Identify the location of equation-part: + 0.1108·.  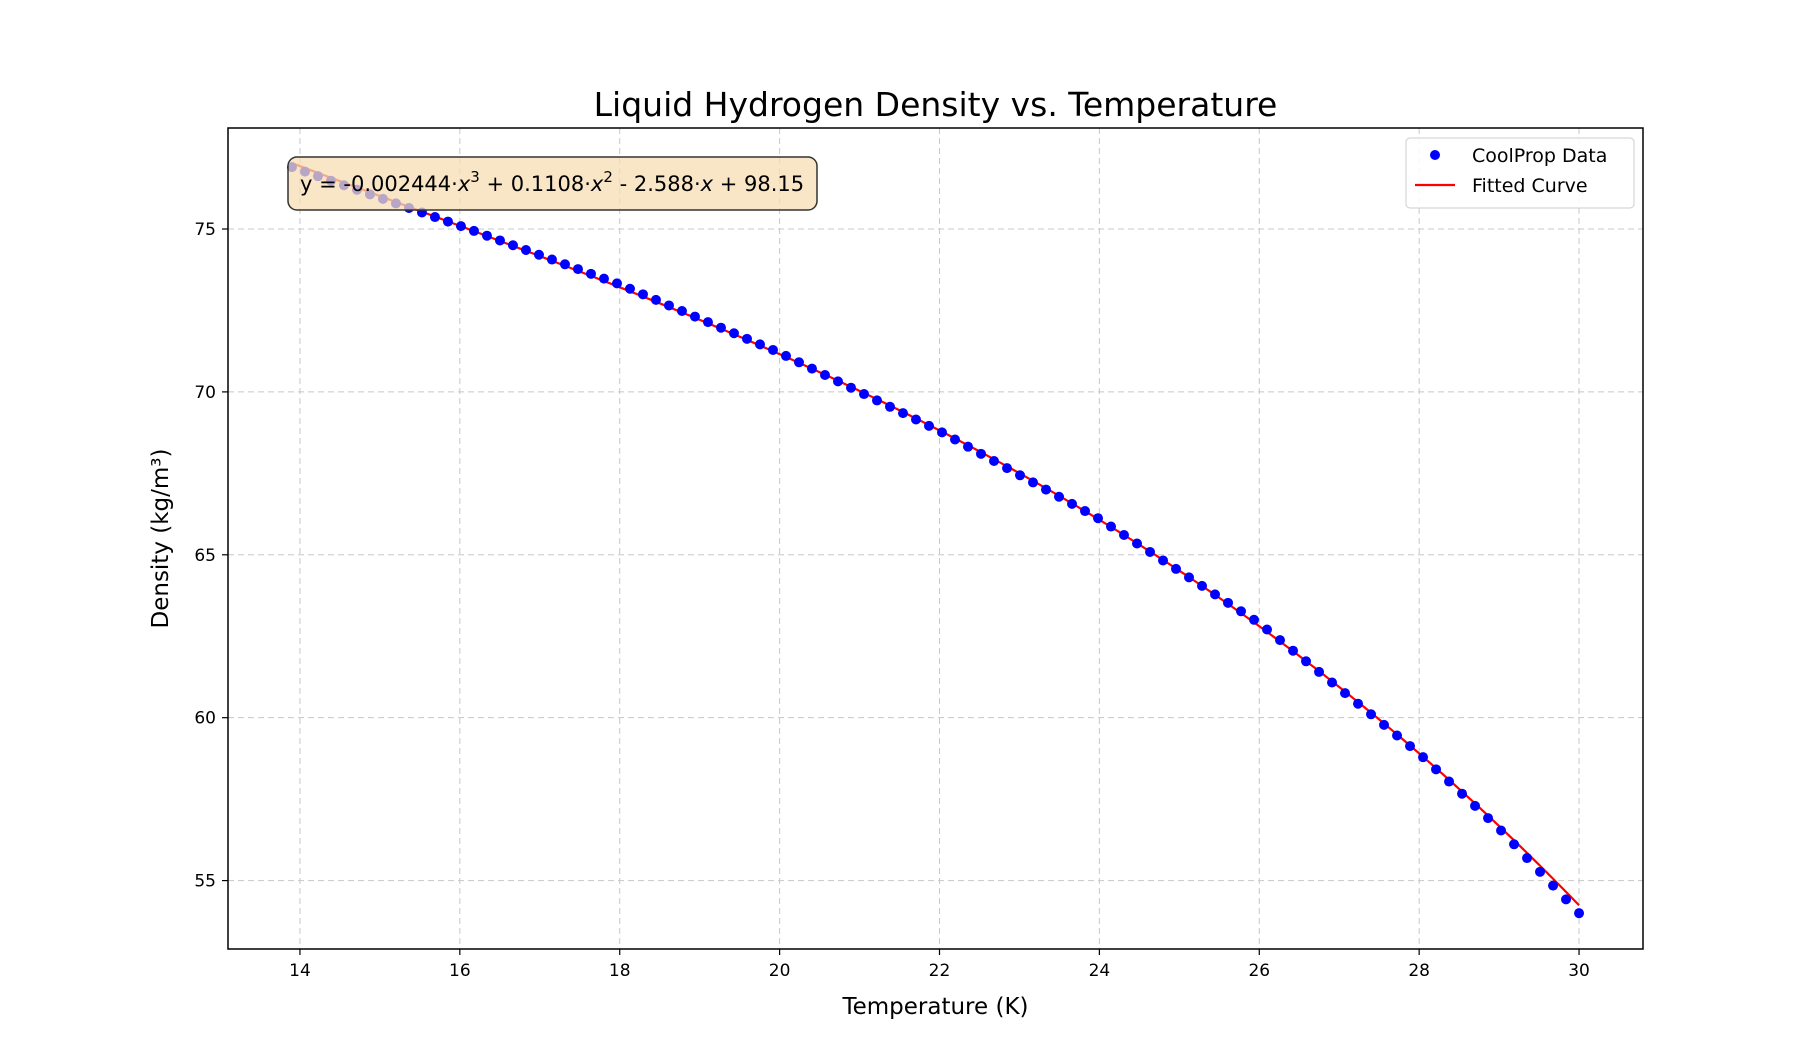
(535, 184).